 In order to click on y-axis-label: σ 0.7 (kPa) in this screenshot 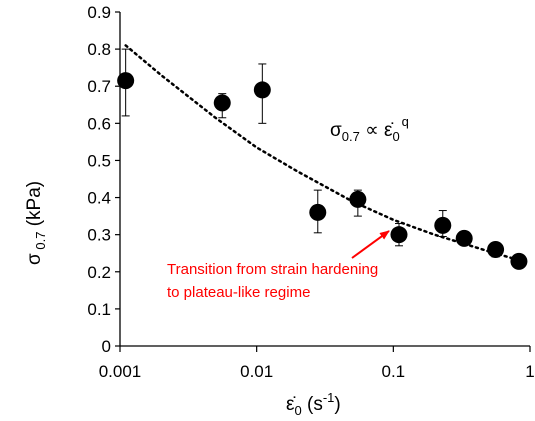, I will do `click(36, 223)`.